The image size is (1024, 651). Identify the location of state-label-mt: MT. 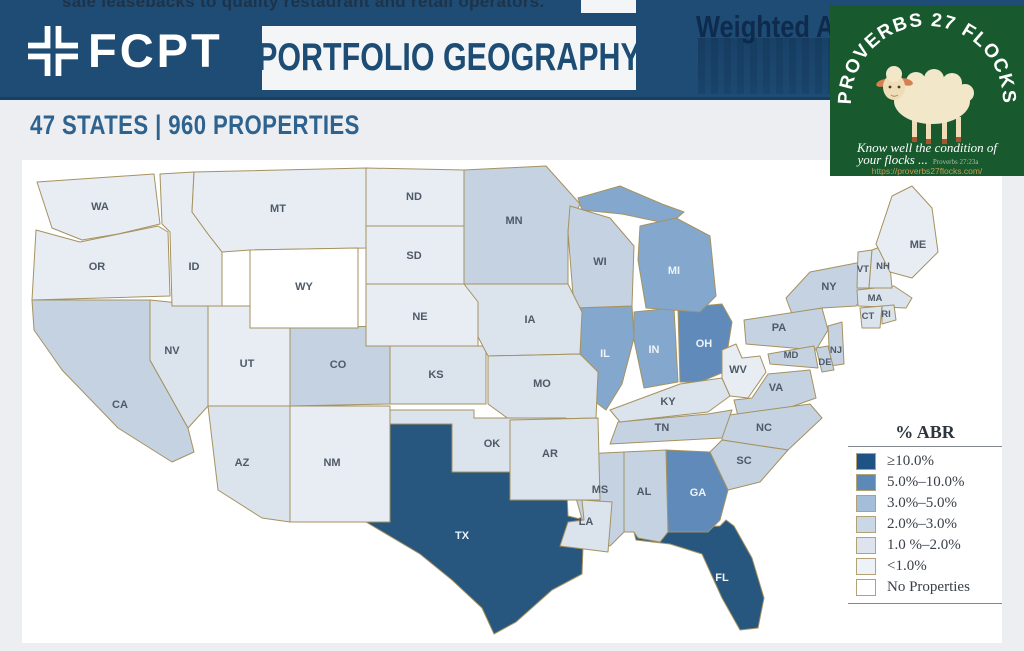
(278, 209).